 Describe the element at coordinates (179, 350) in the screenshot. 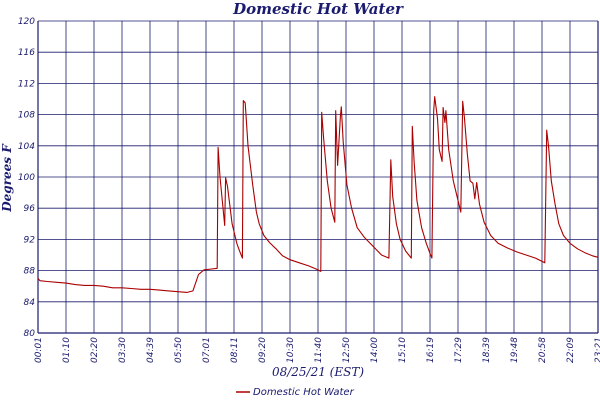

I see `x-tick-label: 05:50` at that location.